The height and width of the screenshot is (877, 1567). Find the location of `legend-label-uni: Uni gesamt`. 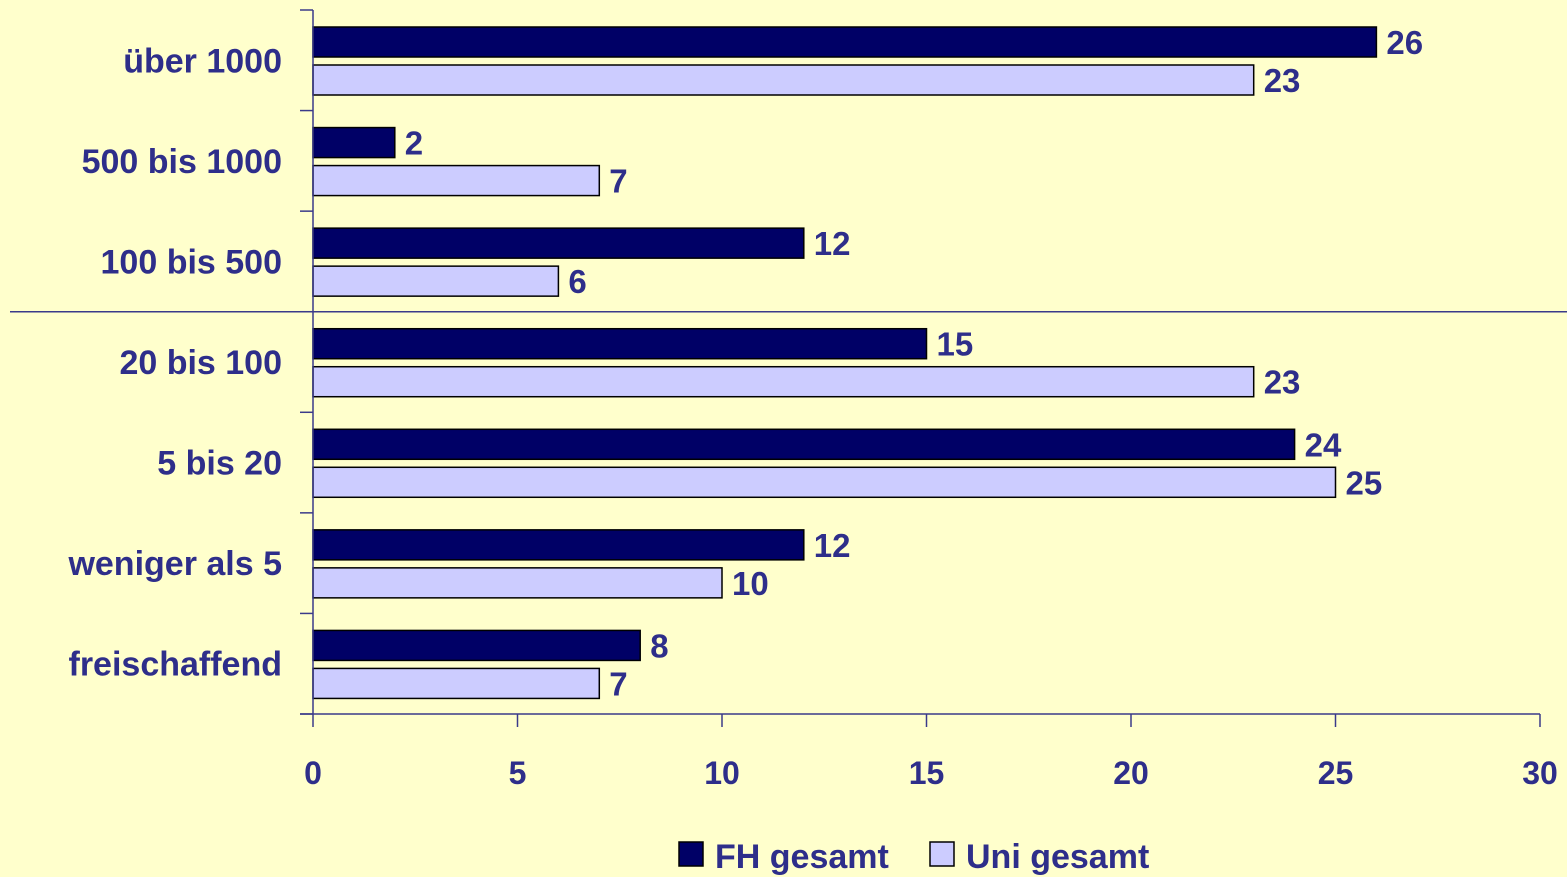

legend-label-uni: Uni gesamt is located at coordinates (1057, 857).